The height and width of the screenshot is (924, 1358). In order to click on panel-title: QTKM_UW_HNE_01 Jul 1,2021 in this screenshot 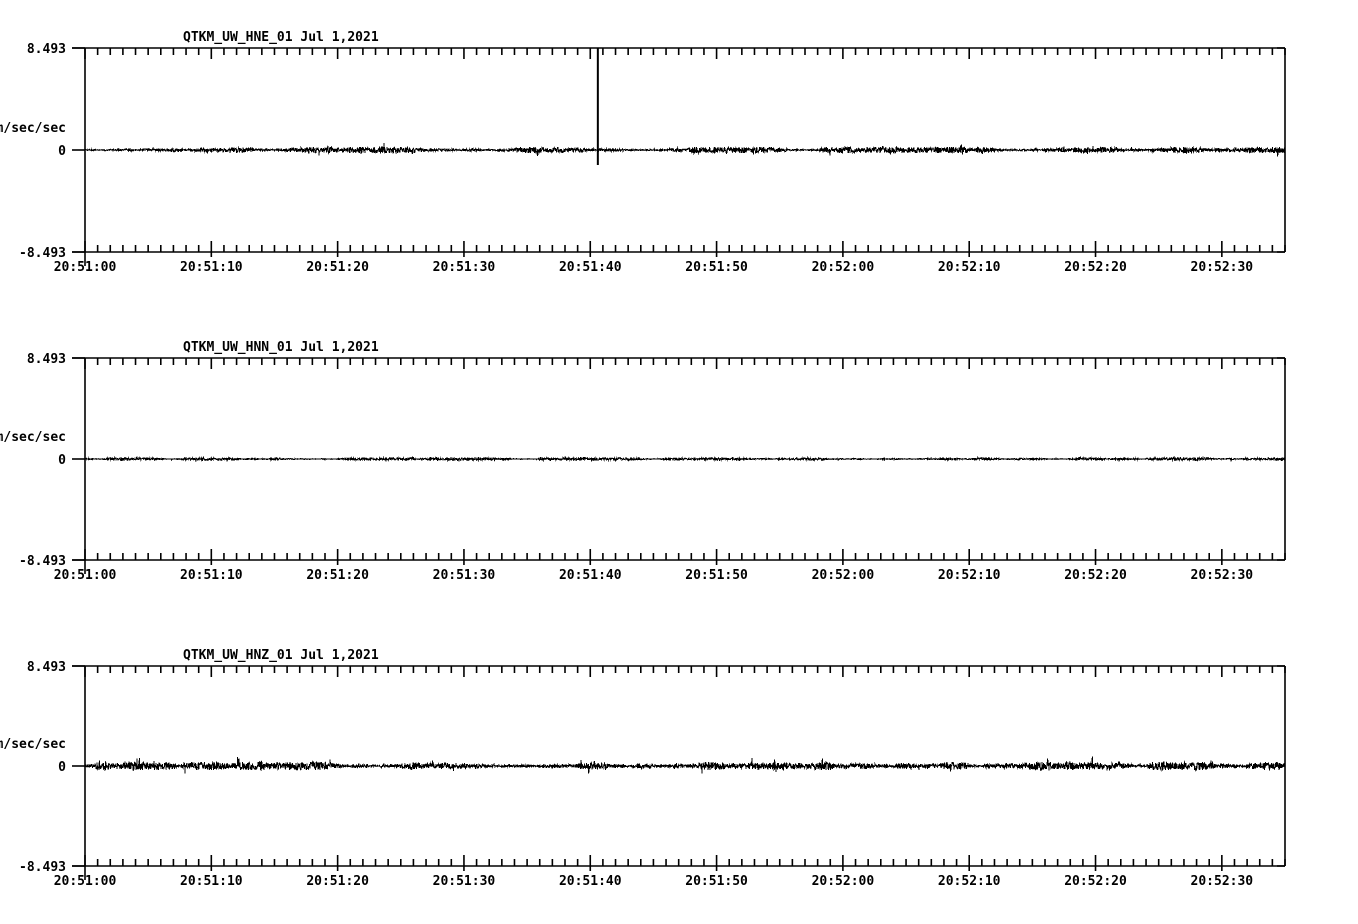, I will do `click(281, 37)`.